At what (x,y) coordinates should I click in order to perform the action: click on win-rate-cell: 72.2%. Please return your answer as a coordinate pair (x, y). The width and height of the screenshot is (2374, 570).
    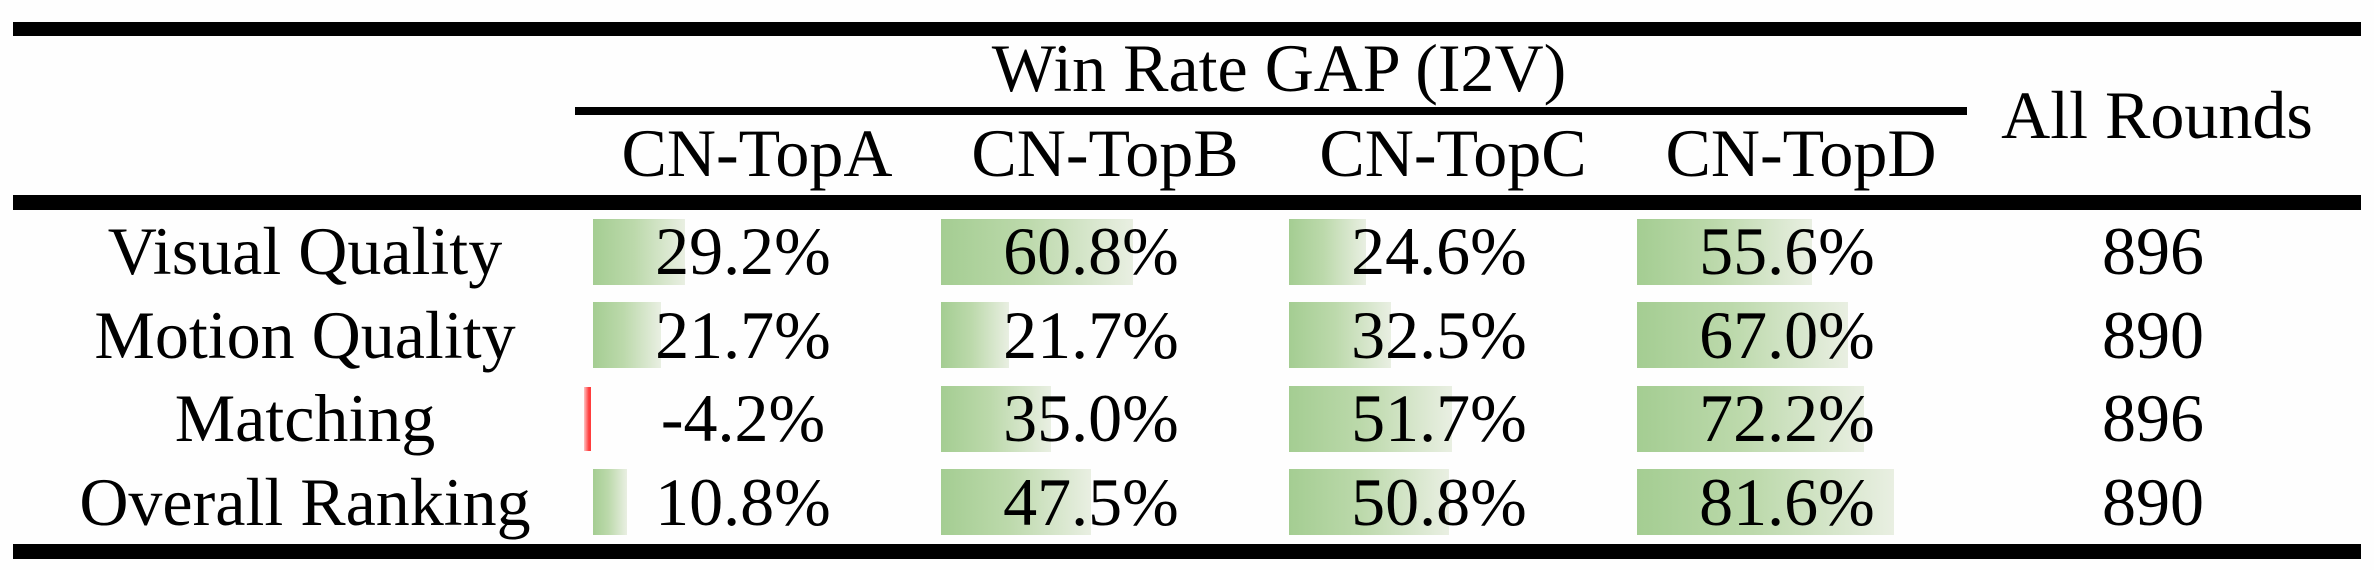
    Looking at the image, I should click on (1801, 419).